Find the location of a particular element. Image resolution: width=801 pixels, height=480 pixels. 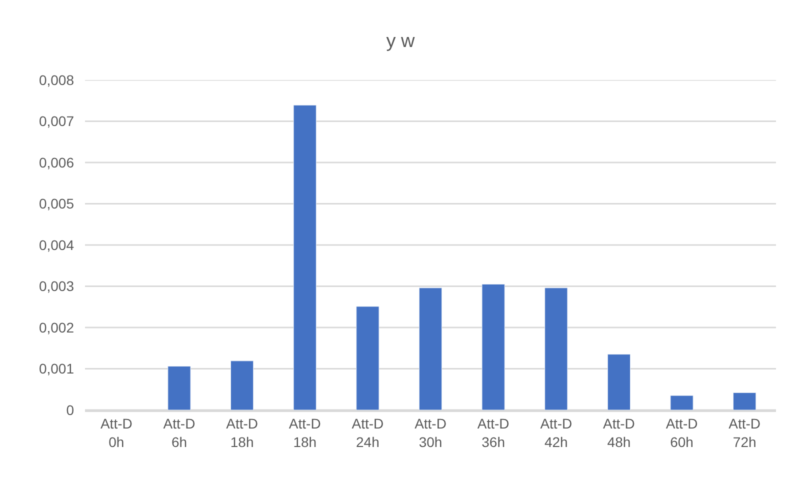

y-tick-label: 0,005 is located at coordinates (56, 204).